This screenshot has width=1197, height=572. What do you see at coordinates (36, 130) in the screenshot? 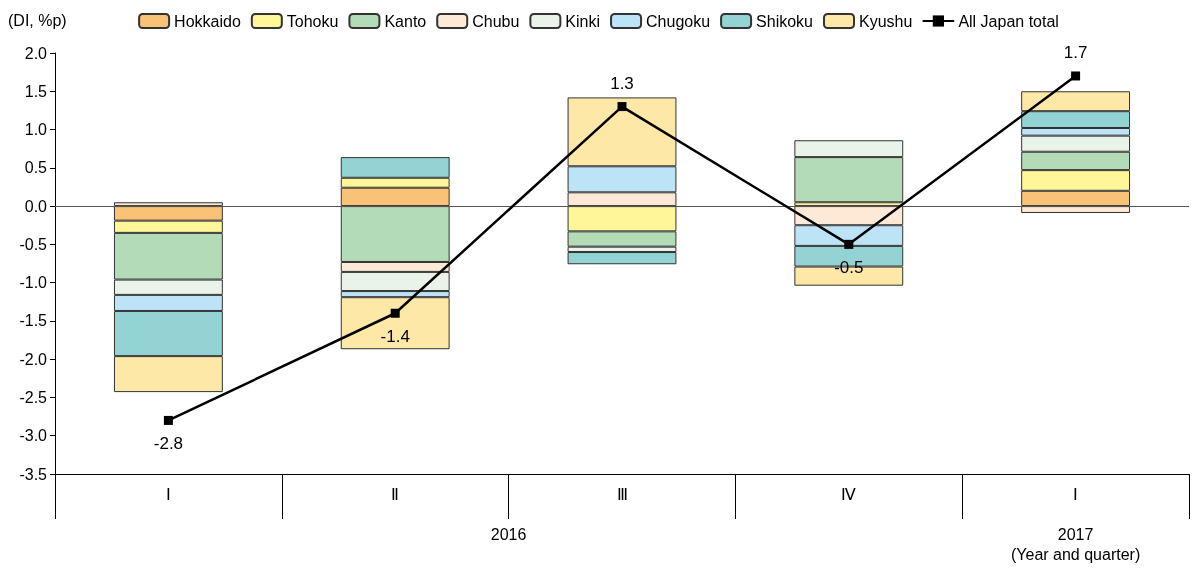
I see `y-tick-label: 1.0` at bounding box center [36, 130].